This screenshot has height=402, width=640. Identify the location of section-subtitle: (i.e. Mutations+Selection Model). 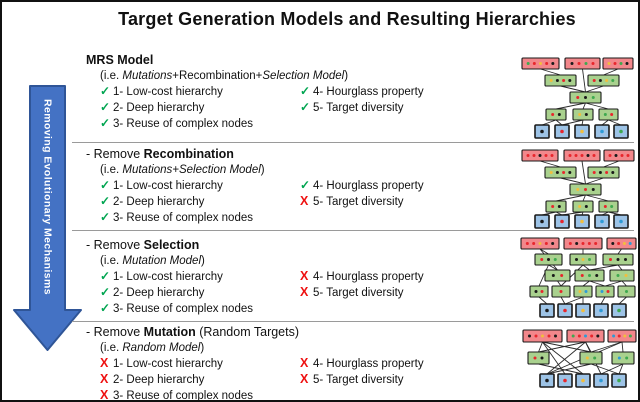
(311, 170).